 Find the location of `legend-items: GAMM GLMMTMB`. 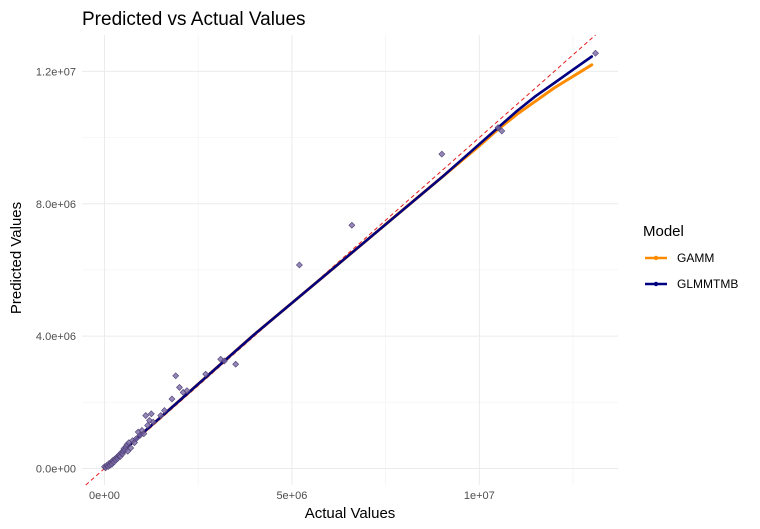

legend-items: GAMM GLMMTMB is located at coordinates (691, 271).